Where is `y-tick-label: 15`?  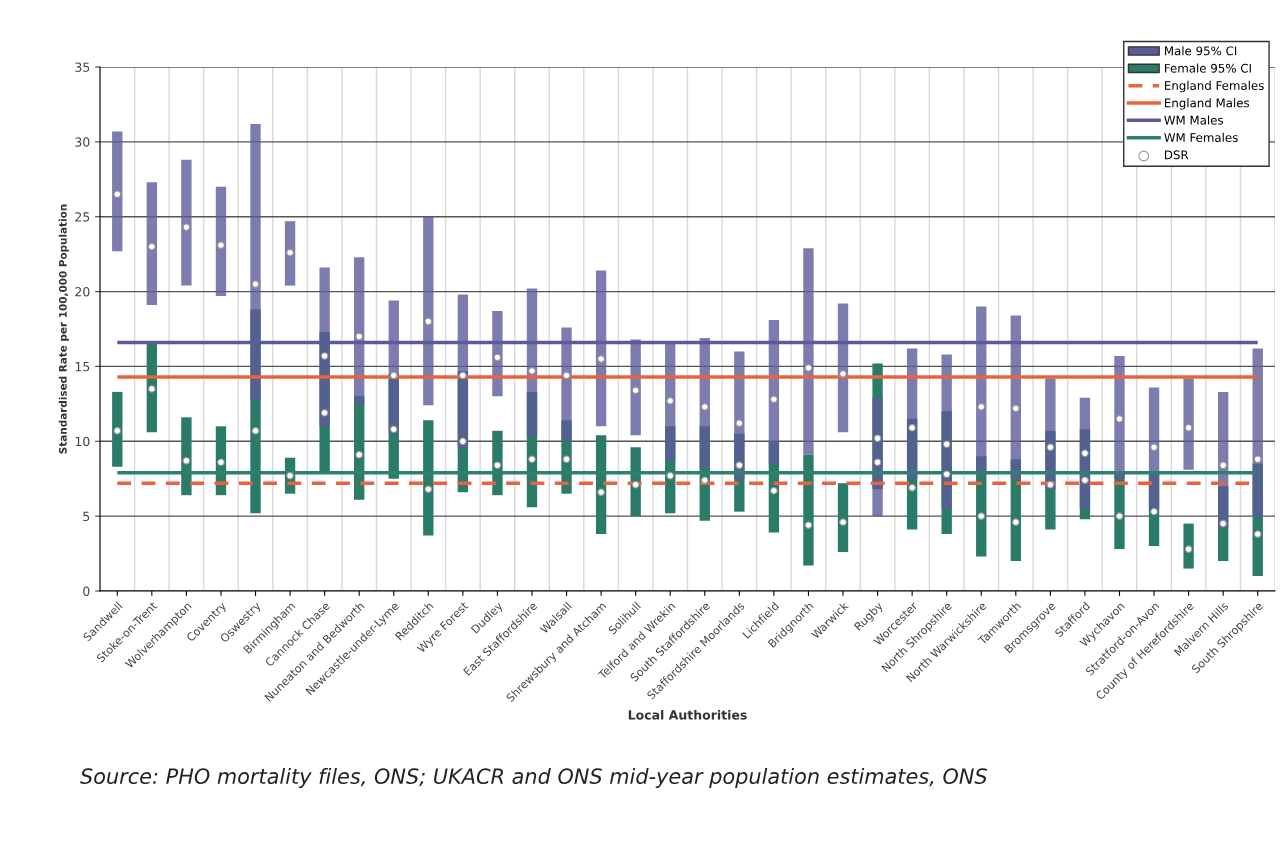 y-tick-label: 15 is located at coordinates (82, 367).